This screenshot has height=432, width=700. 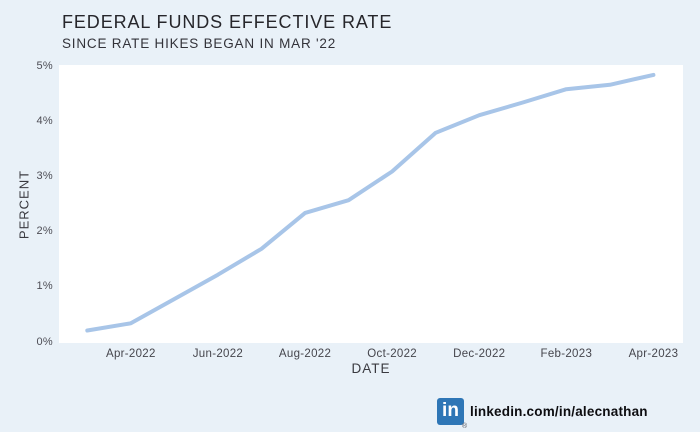 I want to click on y-tick-label: 3%, so click(x=44, y=175).